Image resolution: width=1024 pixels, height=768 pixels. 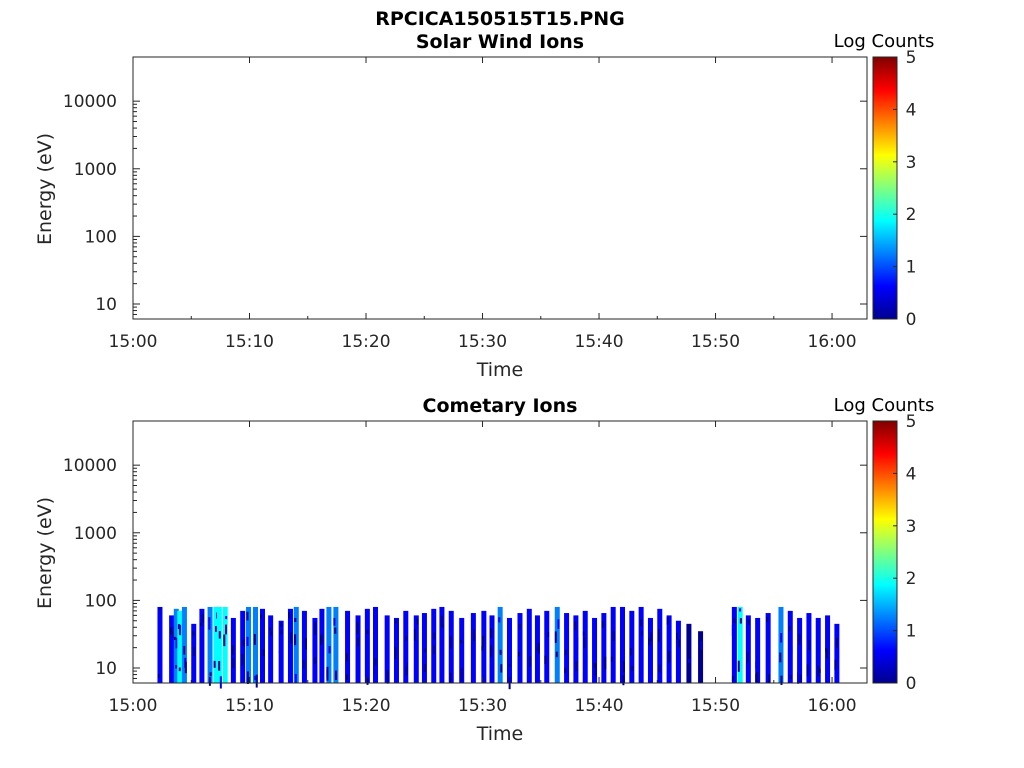 What do you see at coordinates (832, 706) in the screenshot?
I see `x-tick-label: 16:00` at bounding box center [832, 706].